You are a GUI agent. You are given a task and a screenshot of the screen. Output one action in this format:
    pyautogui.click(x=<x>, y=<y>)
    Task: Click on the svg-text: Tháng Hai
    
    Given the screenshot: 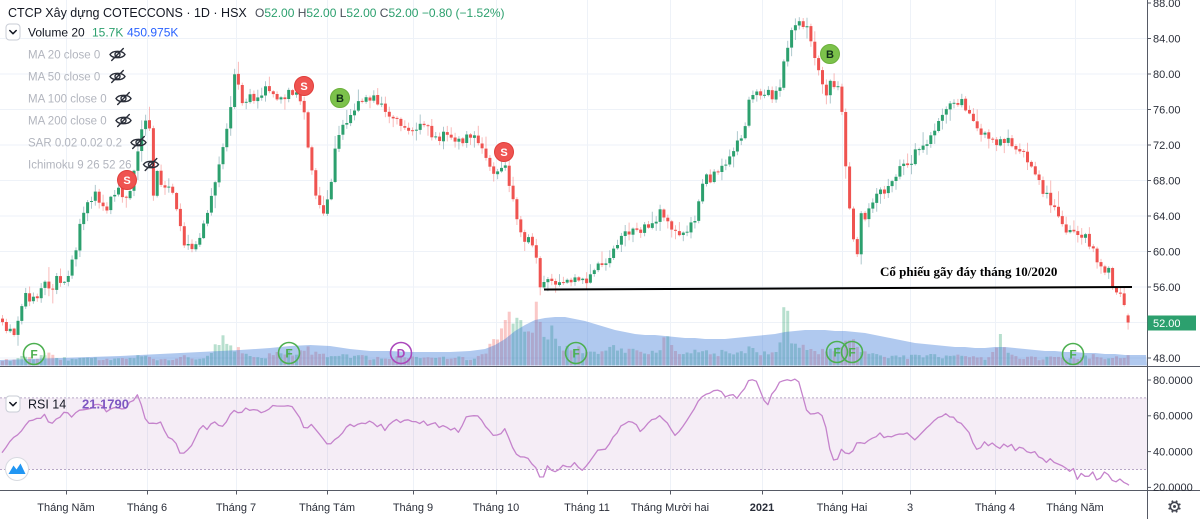 What is the action you would take?
    pyautogui.click(x=842, y=508)
    